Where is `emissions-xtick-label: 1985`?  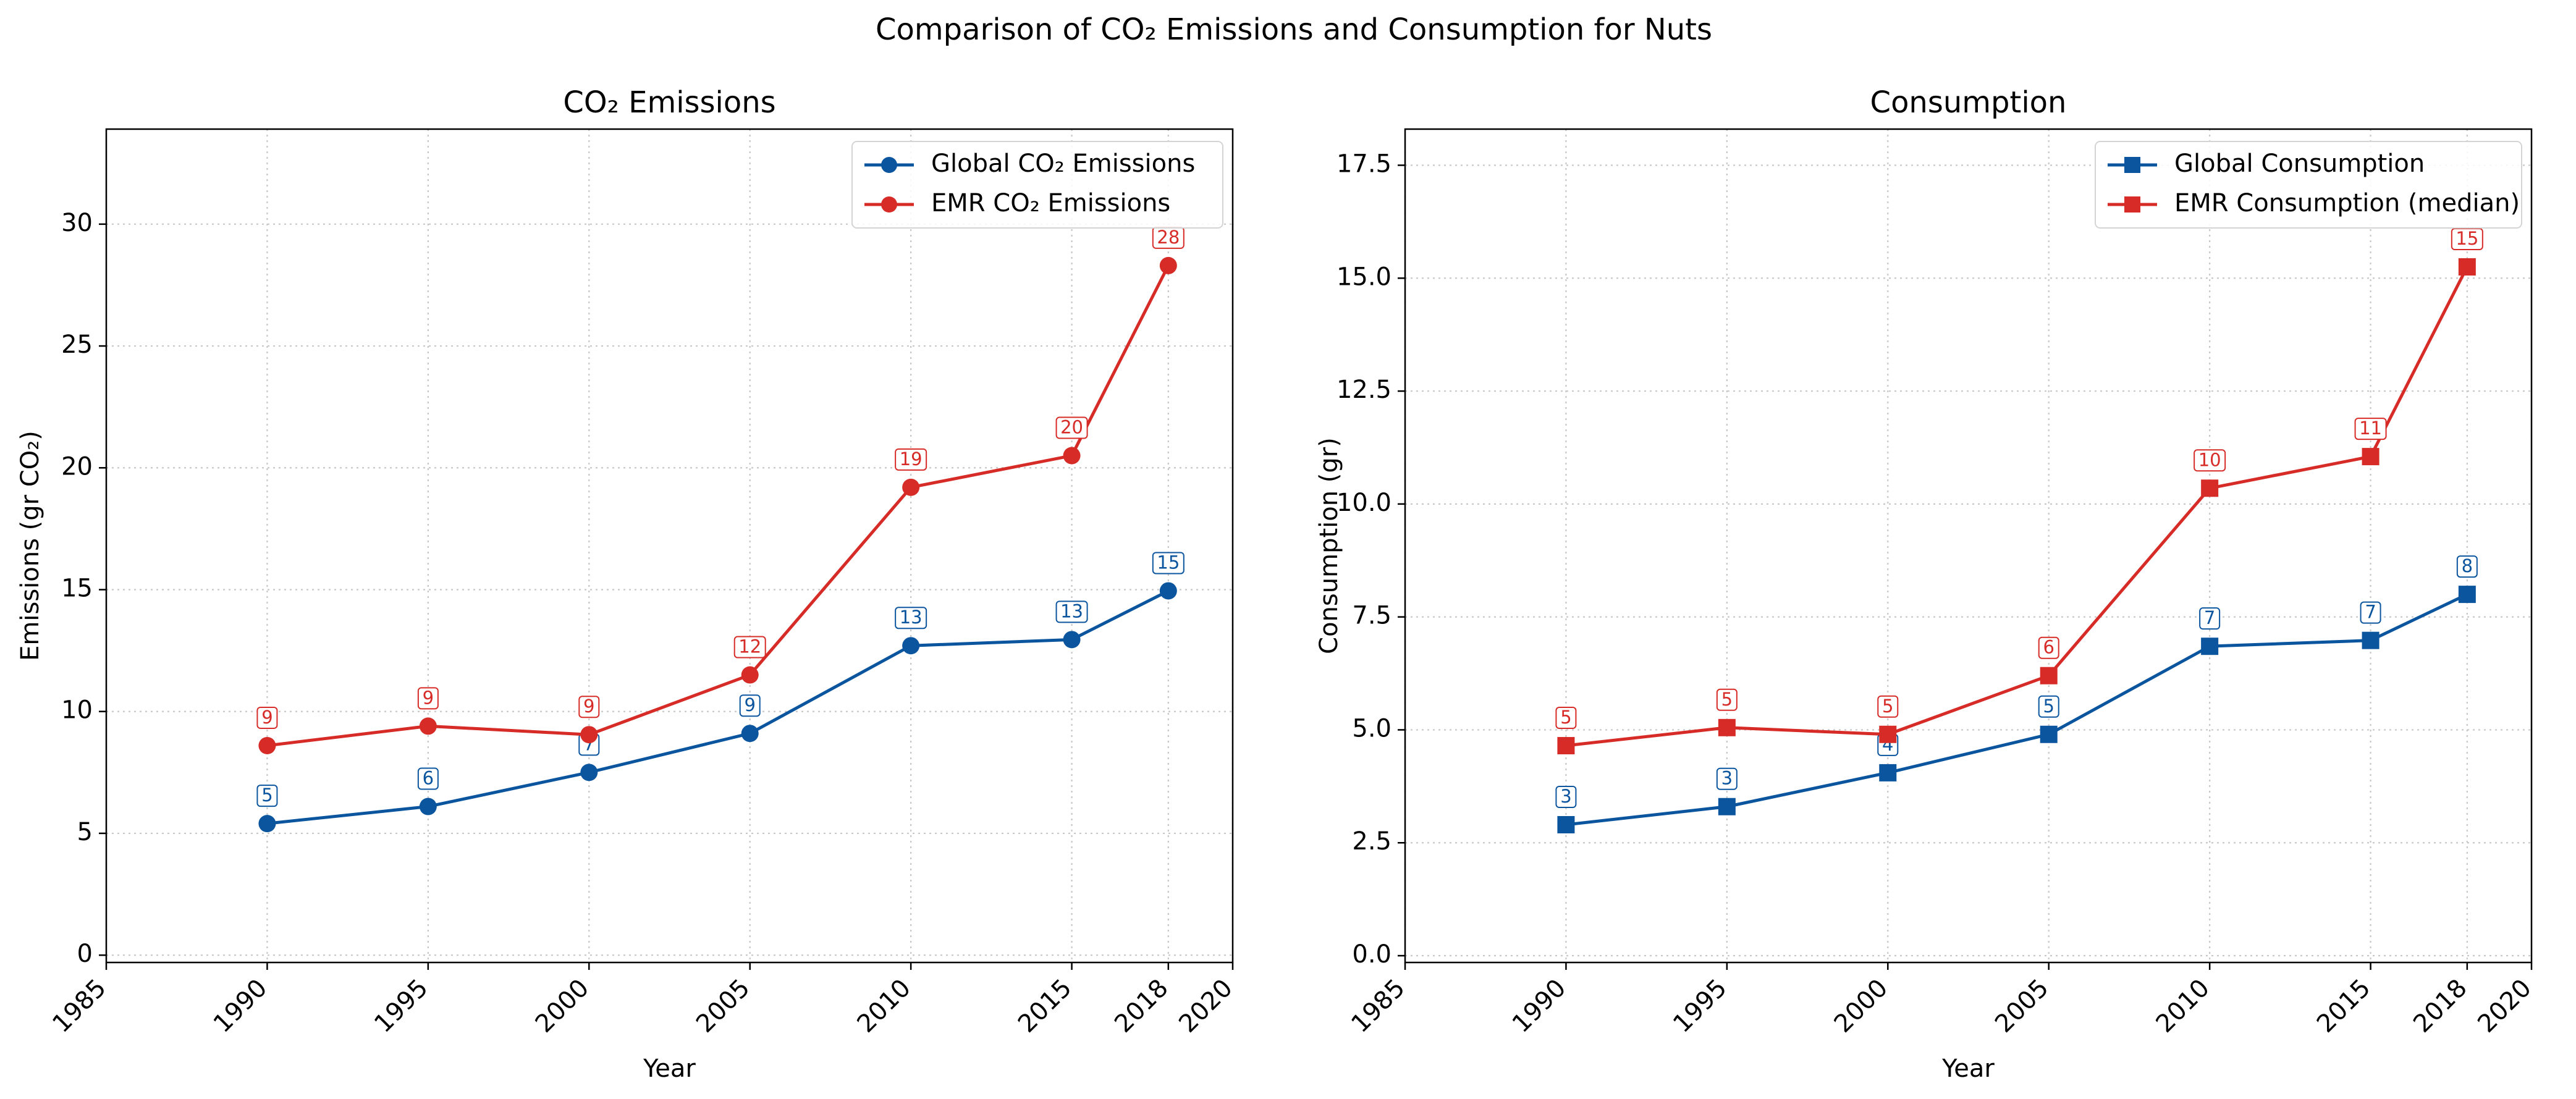 emissions-xtick-label: 1985 is located at coordinates (79, 1006).